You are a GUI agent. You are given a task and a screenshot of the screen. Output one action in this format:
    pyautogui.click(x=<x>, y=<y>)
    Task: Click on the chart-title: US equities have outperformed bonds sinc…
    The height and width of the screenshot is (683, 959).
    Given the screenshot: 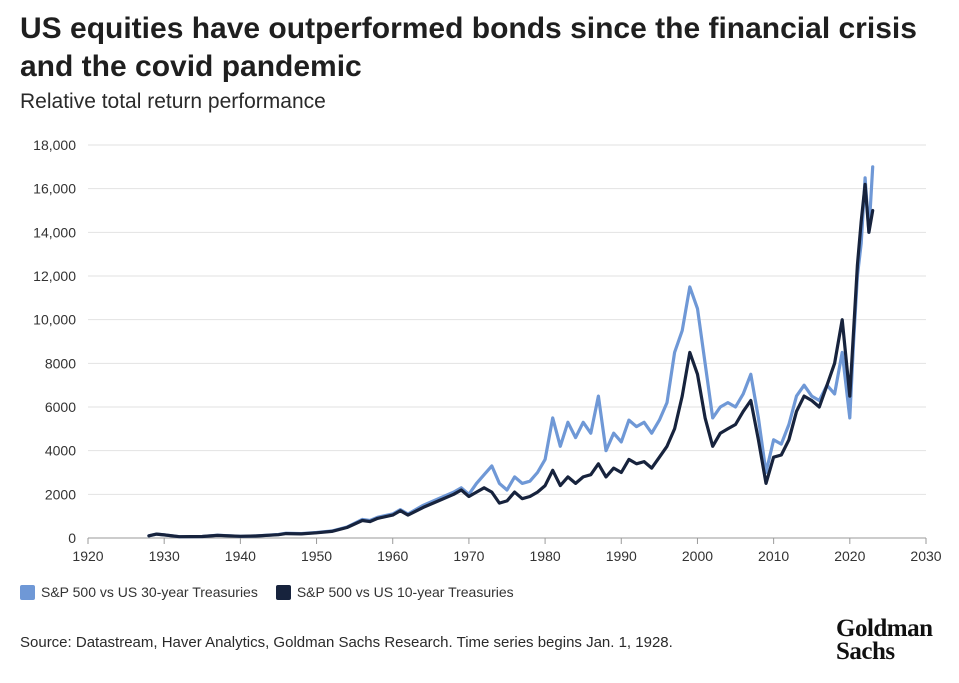 What is the action you would take?
    pyautogui.click(x=468, y=47)
    